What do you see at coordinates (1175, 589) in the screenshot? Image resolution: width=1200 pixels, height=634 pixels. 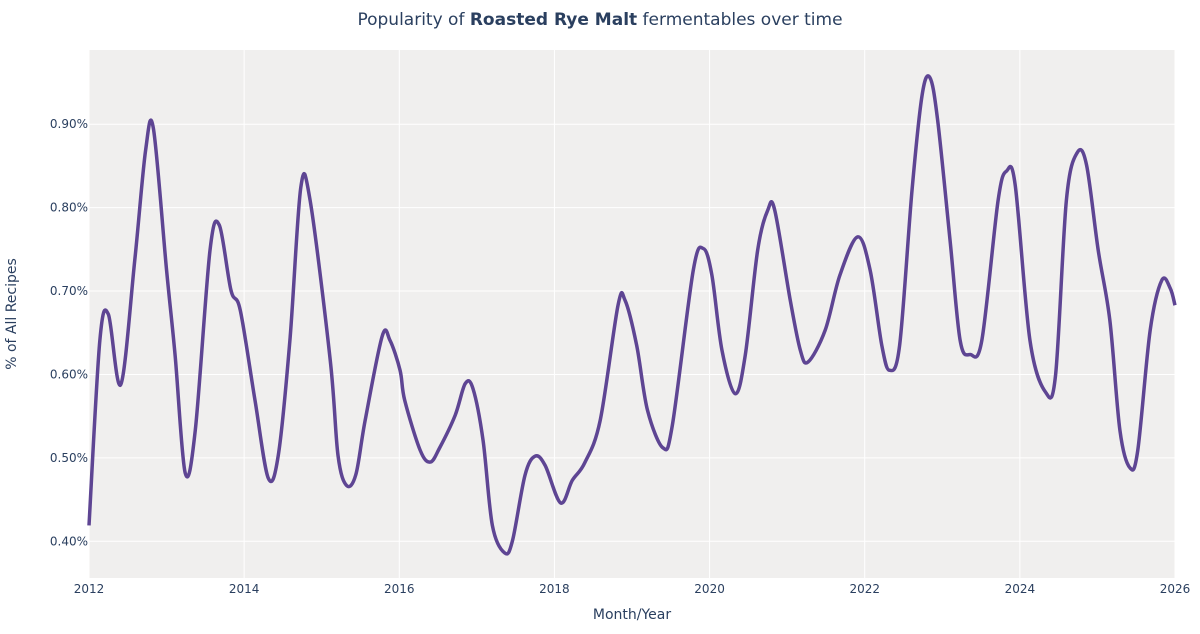 I see `x-tick-label: 2026` at bounding box center [1175, 589].